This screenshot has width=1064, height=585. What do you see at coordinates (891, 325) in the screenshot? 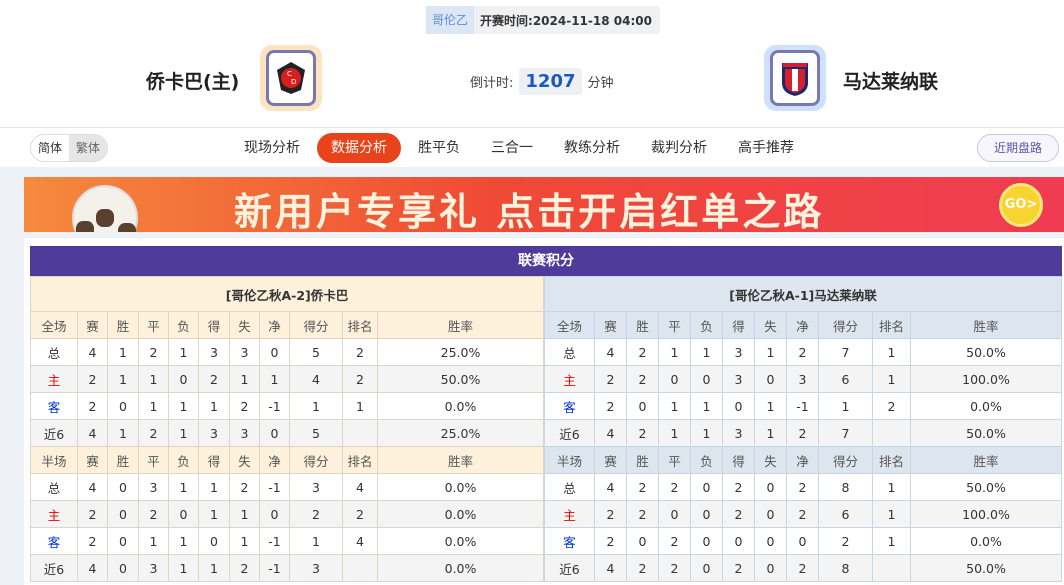
I see `column-header: 排名` at bounding box center [891, 325].